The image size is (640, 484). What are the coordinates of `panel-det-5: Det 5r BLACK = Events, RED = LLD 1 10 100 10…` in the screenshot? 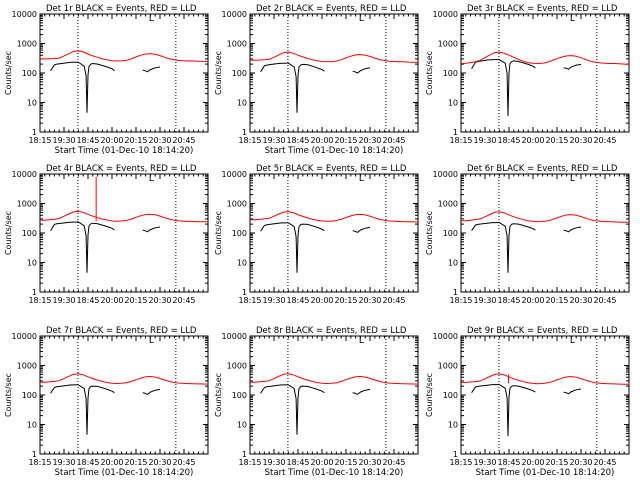 It's located at (316, 234).